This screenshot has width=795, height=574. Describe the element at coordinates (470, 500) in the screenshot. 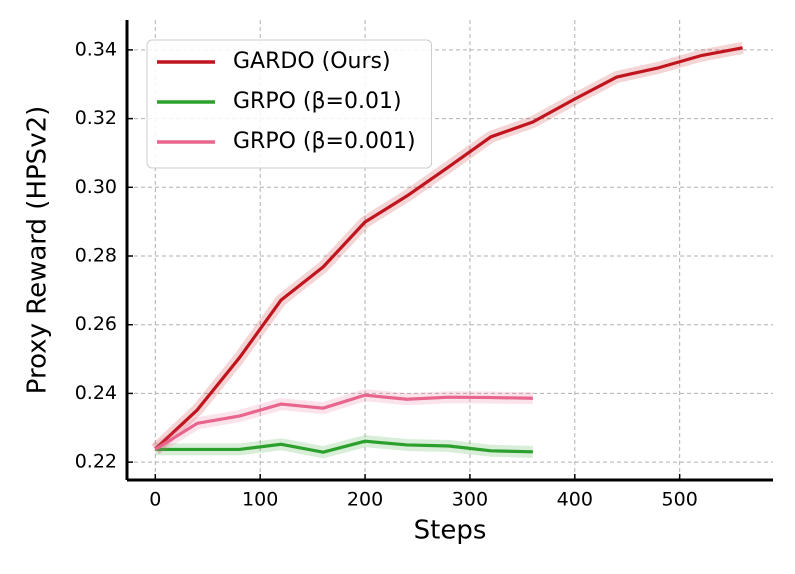

I see `x-tick-label: 300` at that location.